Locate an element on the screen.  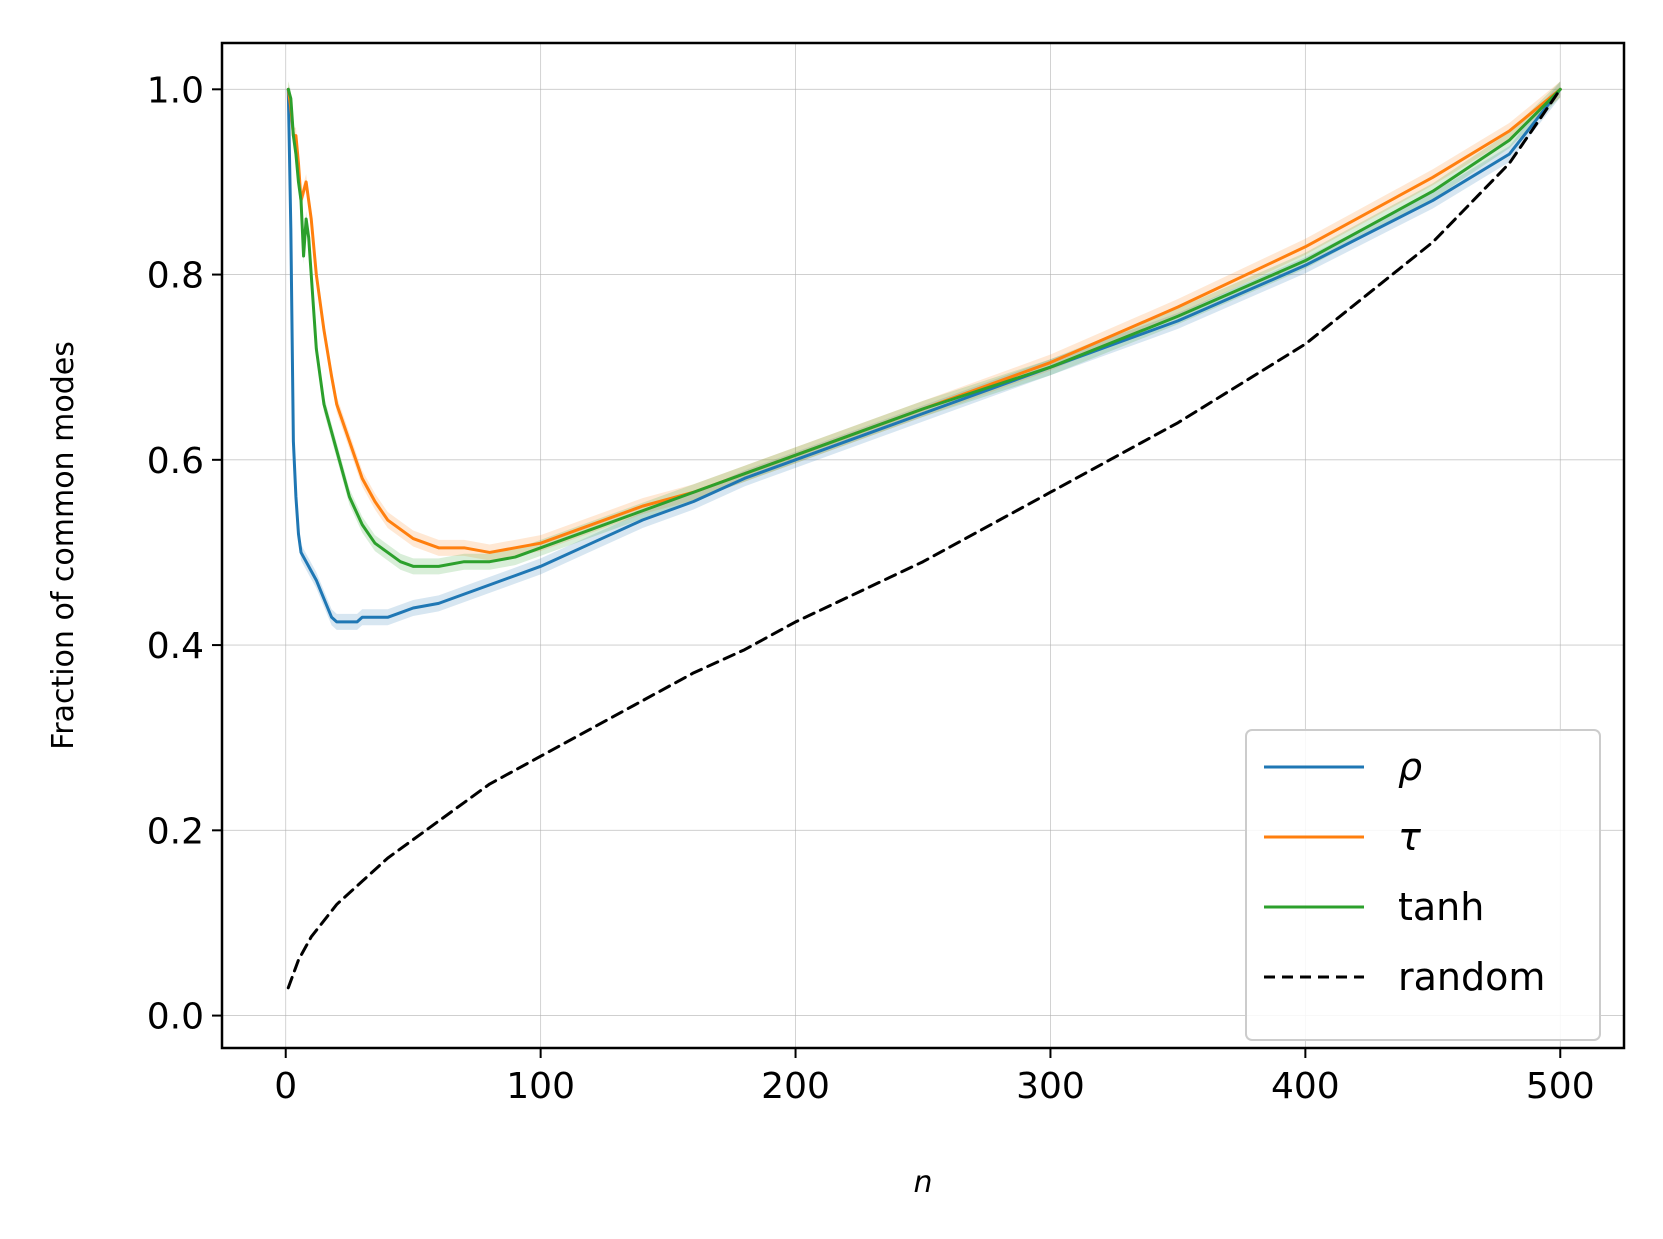
y-tick-label: 0.2 is located at coordinates (175, 831).